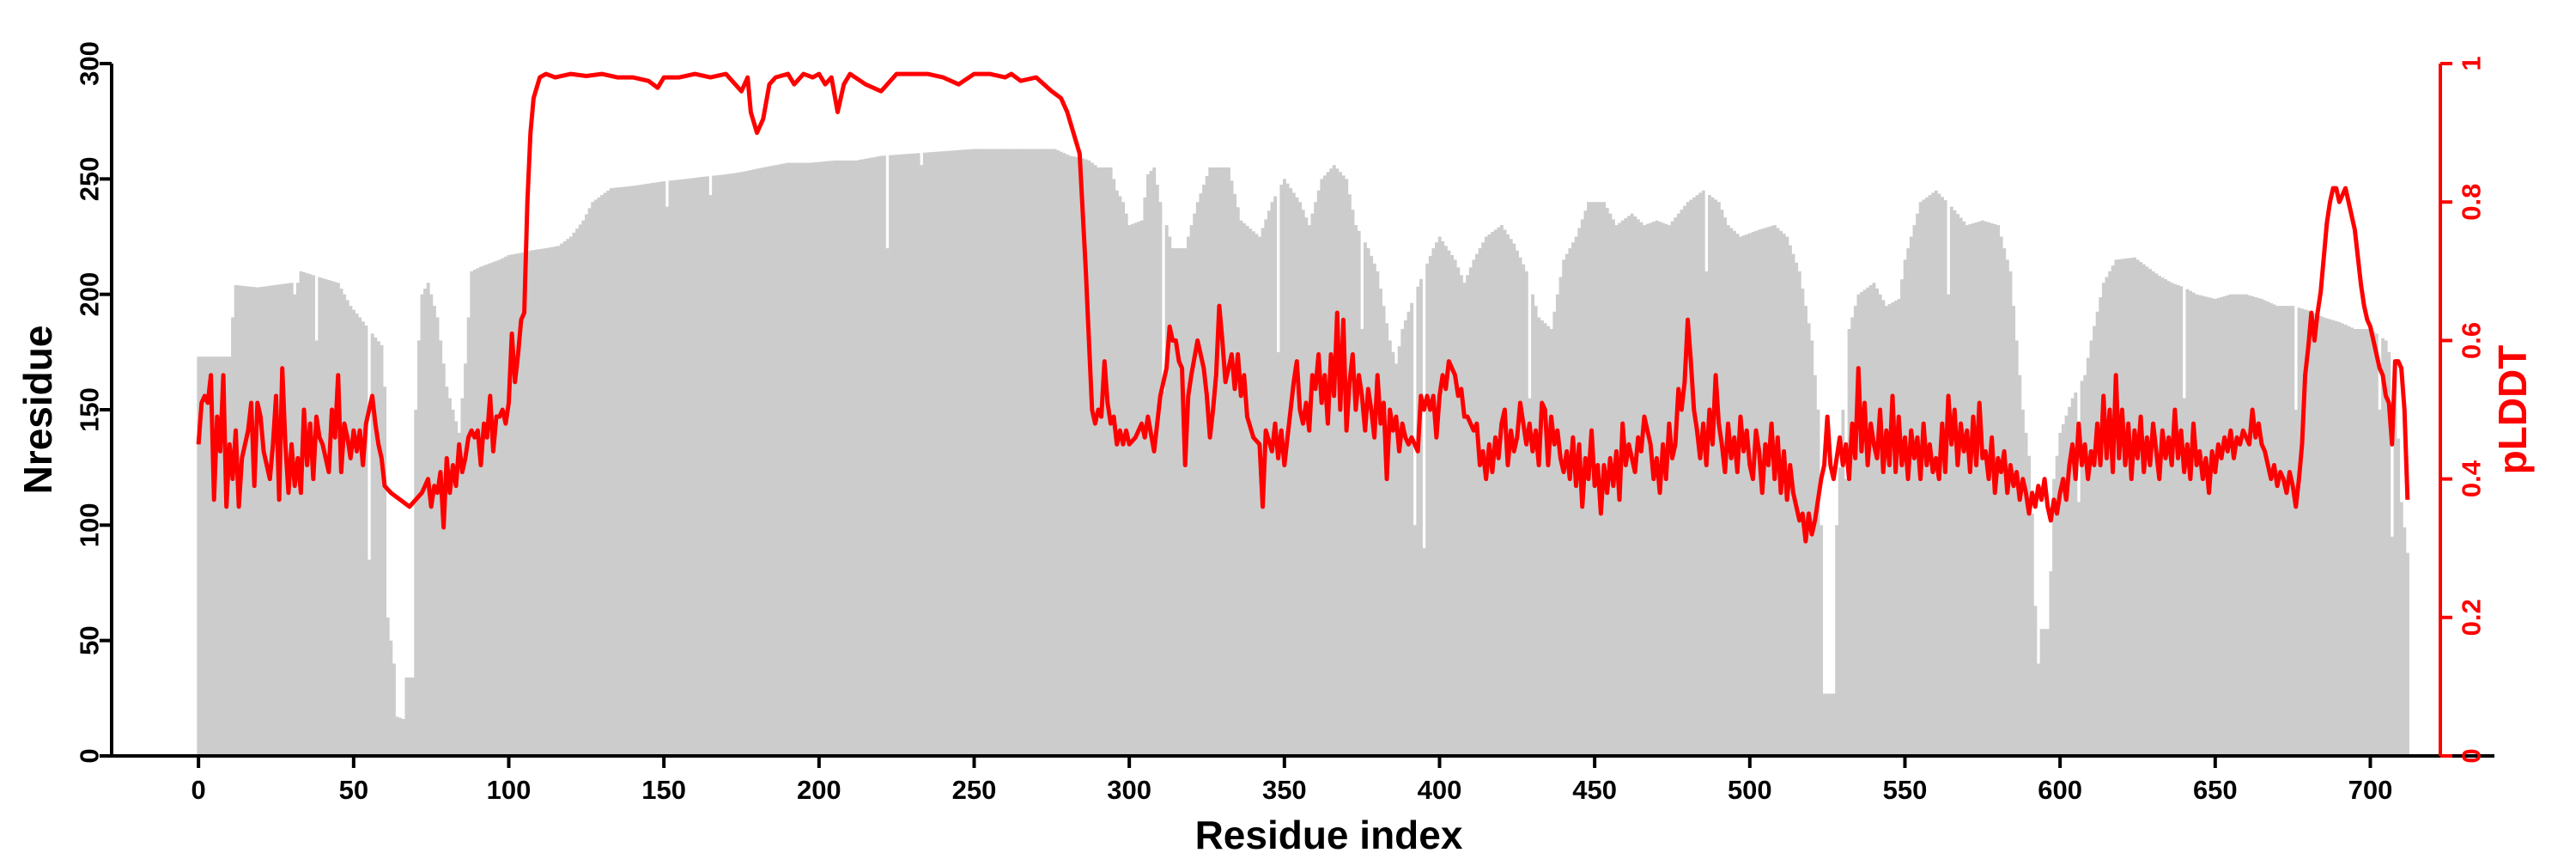  What do you see at coordinates (2215, 790) in the screenshot?
I see `x-tick-label: 650` at bounding box center [2215, 790].